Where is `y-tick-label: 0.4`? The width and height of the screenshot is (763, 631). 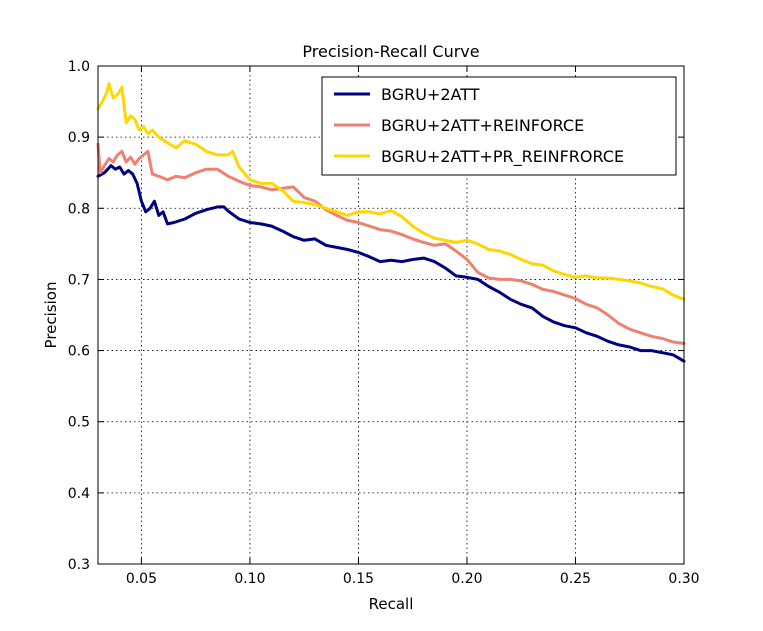 y-tick-label: 0.4 is located at coordinates (79, 494).